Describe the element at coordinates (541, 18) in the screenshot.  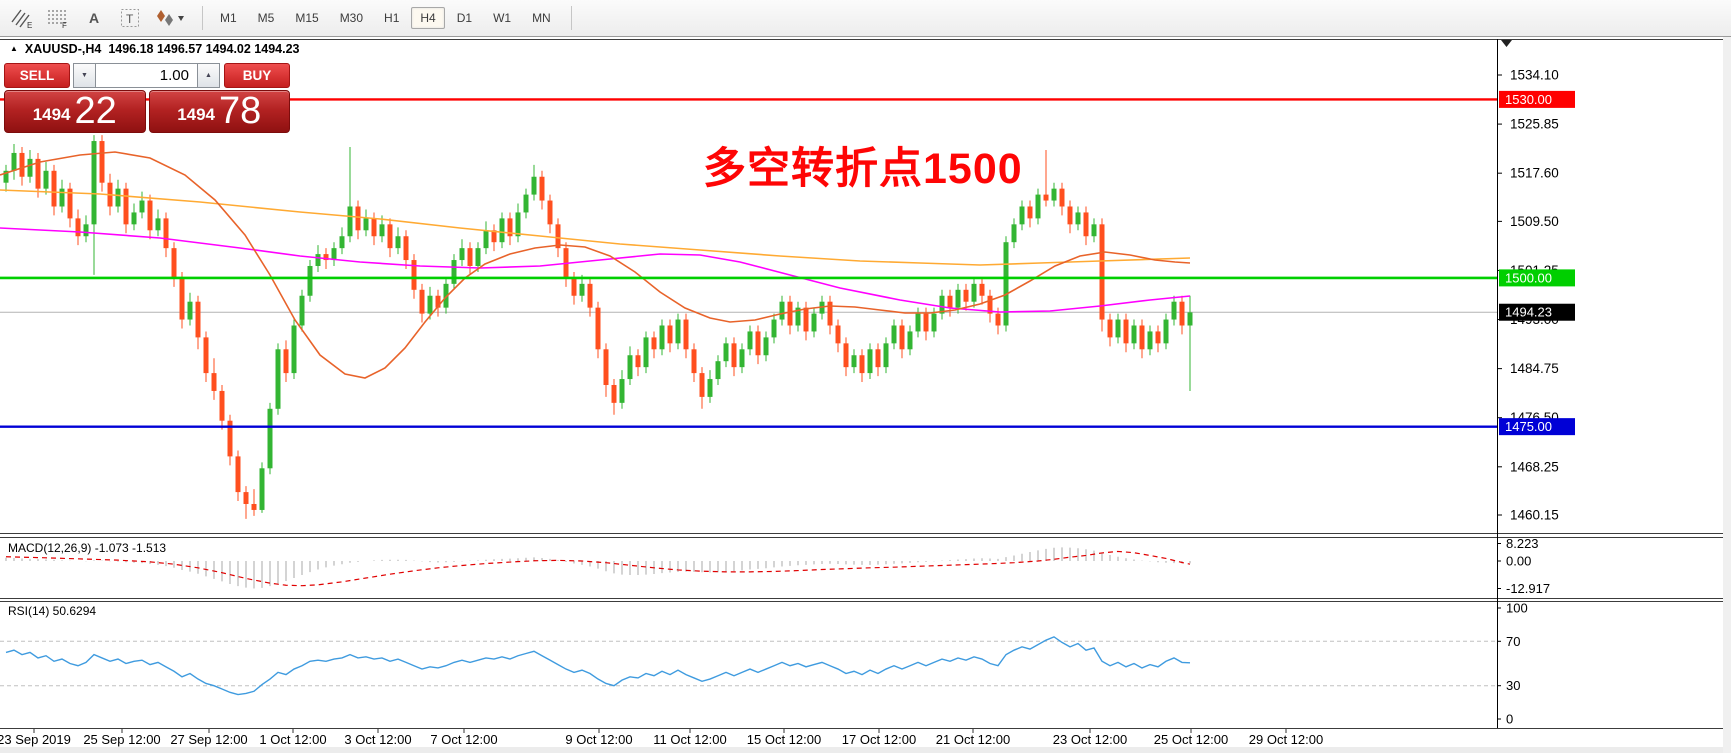
I see `timeframe-button-mn: MN` at that location.